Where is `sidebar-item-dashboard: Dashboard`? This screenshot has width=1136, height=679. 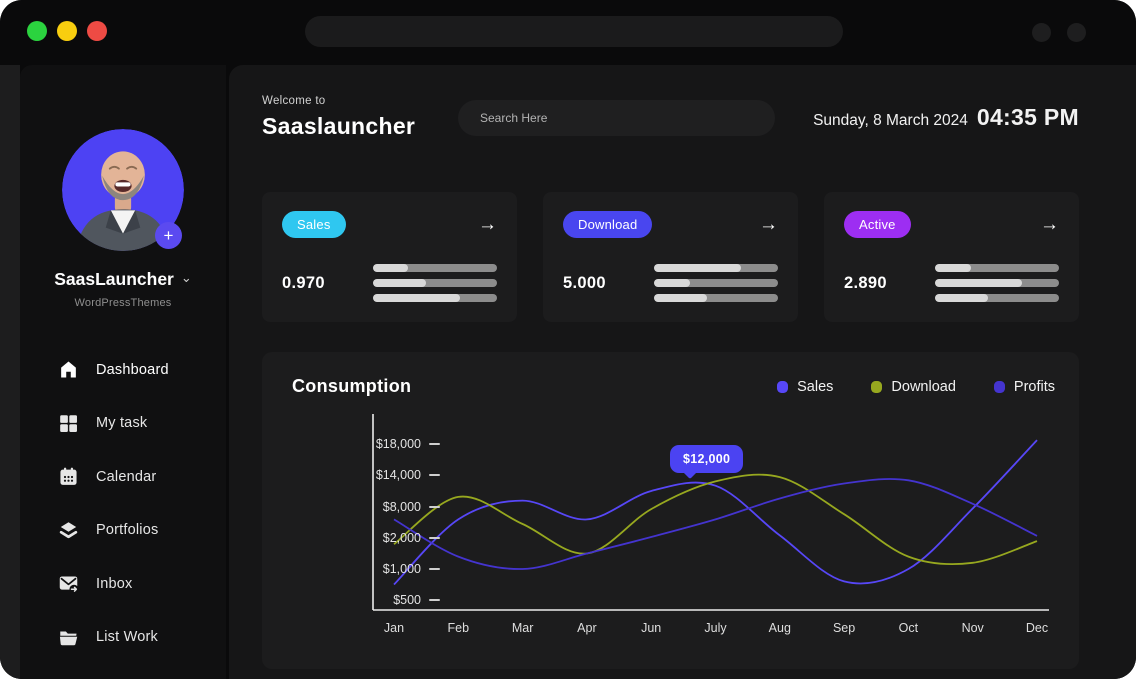 sidebar-item-dashboard: Dashboard is located at coordinates (142, 370).